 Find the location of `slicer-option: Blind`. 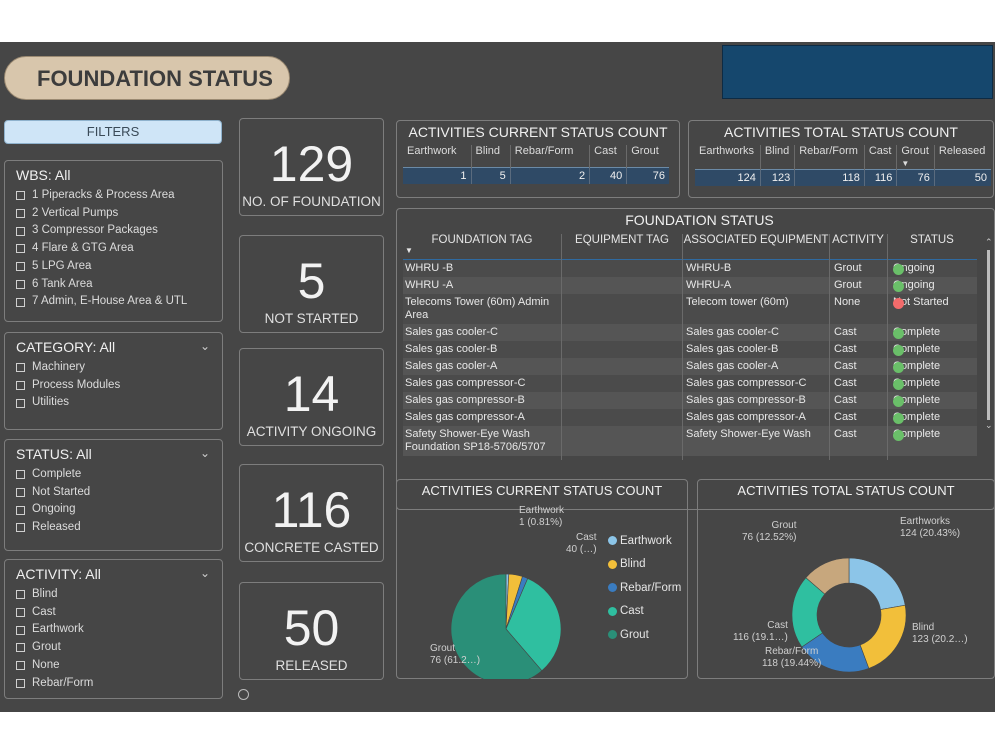

slicer-option: Blind is located at coordinates (119, 595).